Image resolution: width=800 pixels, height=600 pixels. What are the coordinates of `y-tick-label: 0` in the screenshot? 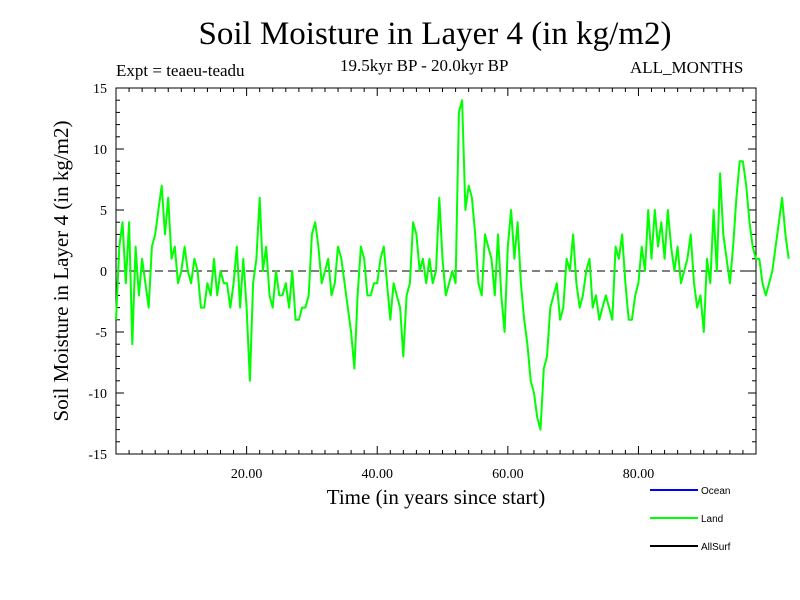 It's located at (103, 272).